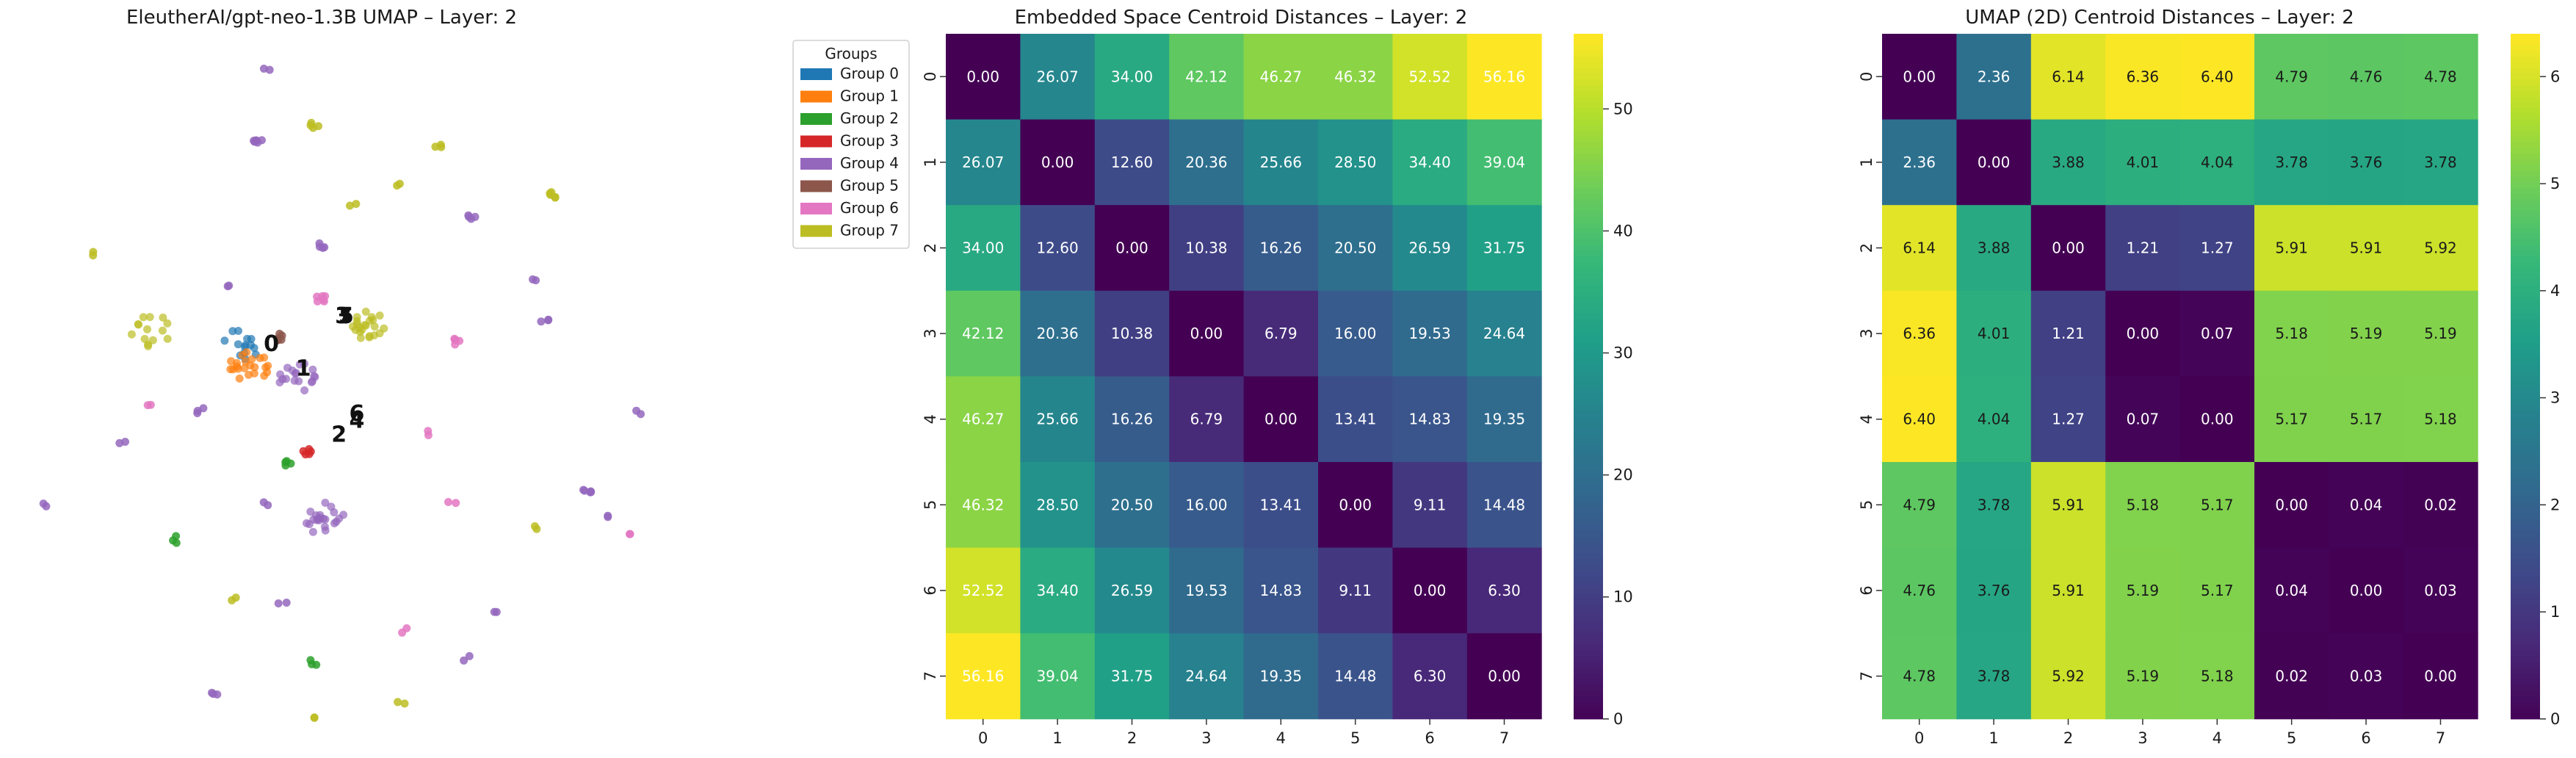  I want to click on heatmap-value: 46.27, so click(1281, 76).